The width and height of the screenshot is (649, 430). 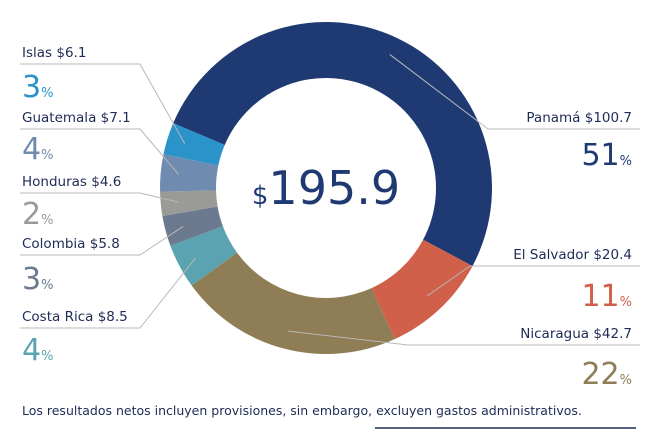 I want to click on slice-label: Colombia $5.8, so click(x=71, y=244).